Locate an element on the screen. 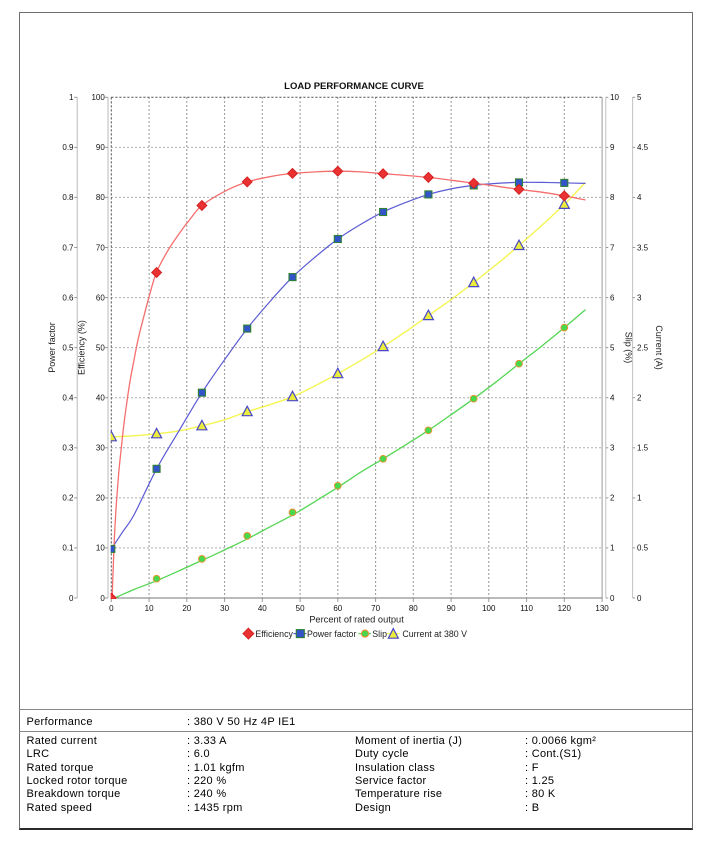  svg-text: 110 is located at coordinates (526, 608).